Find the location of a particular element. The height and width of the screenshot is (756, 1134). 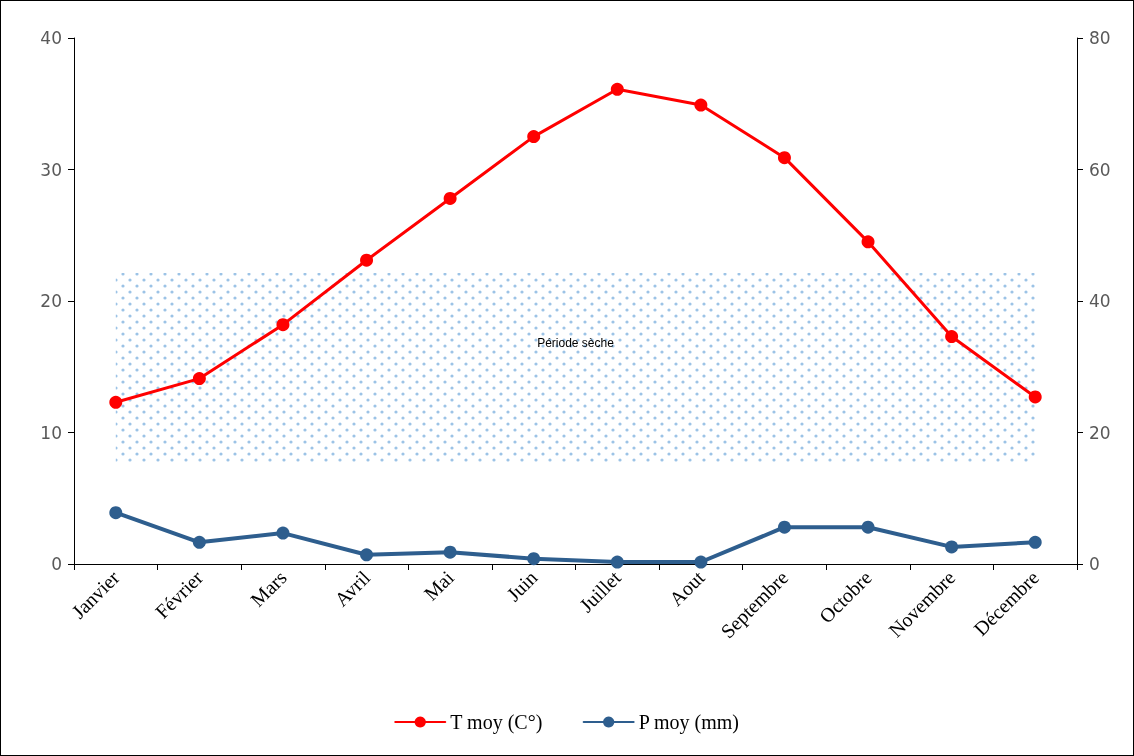

y2-tick-label: 20 is located at coordinates (1100, 432).